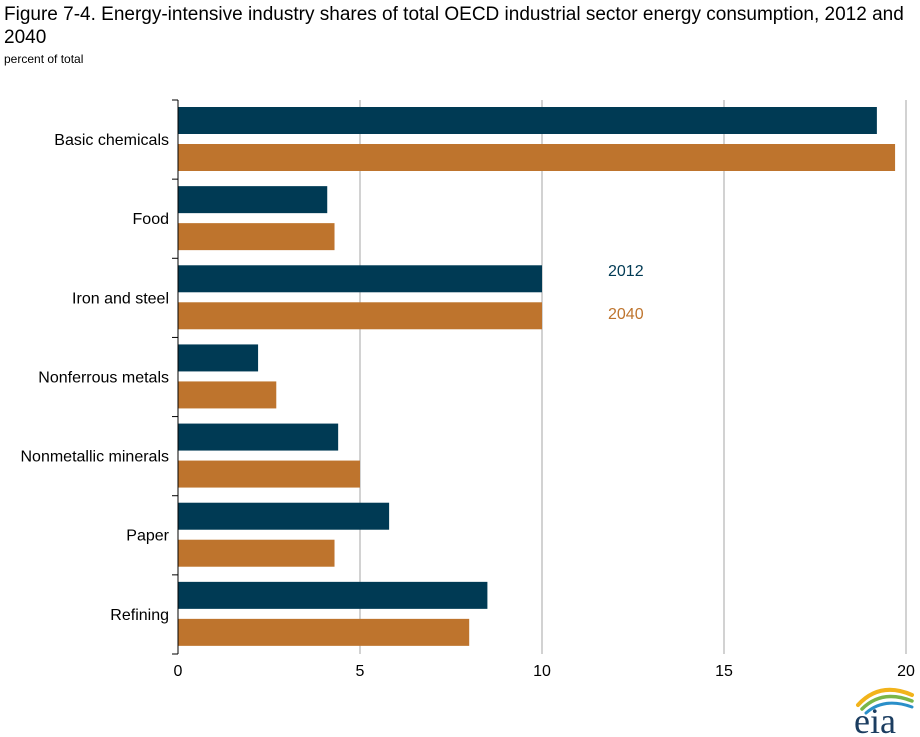 This screenshot has height=737, width=920. I want to click on bar-2012-basic-chemicals, so click(527, 120).